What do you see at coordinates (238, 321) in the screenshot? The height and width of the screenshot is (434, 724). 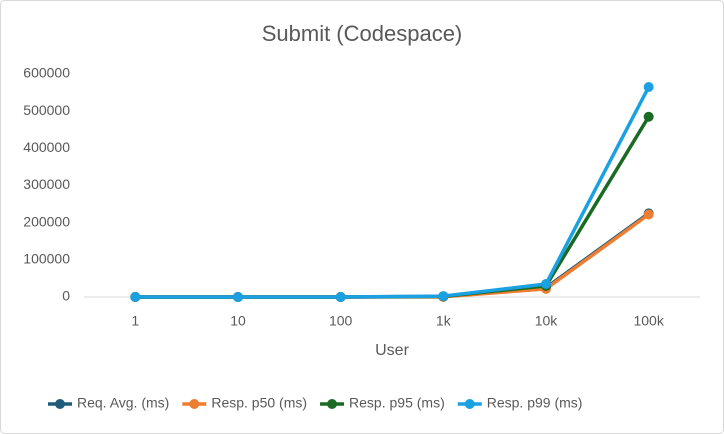 I see `x-tick-label: 10` at bounding box center [238, 321].